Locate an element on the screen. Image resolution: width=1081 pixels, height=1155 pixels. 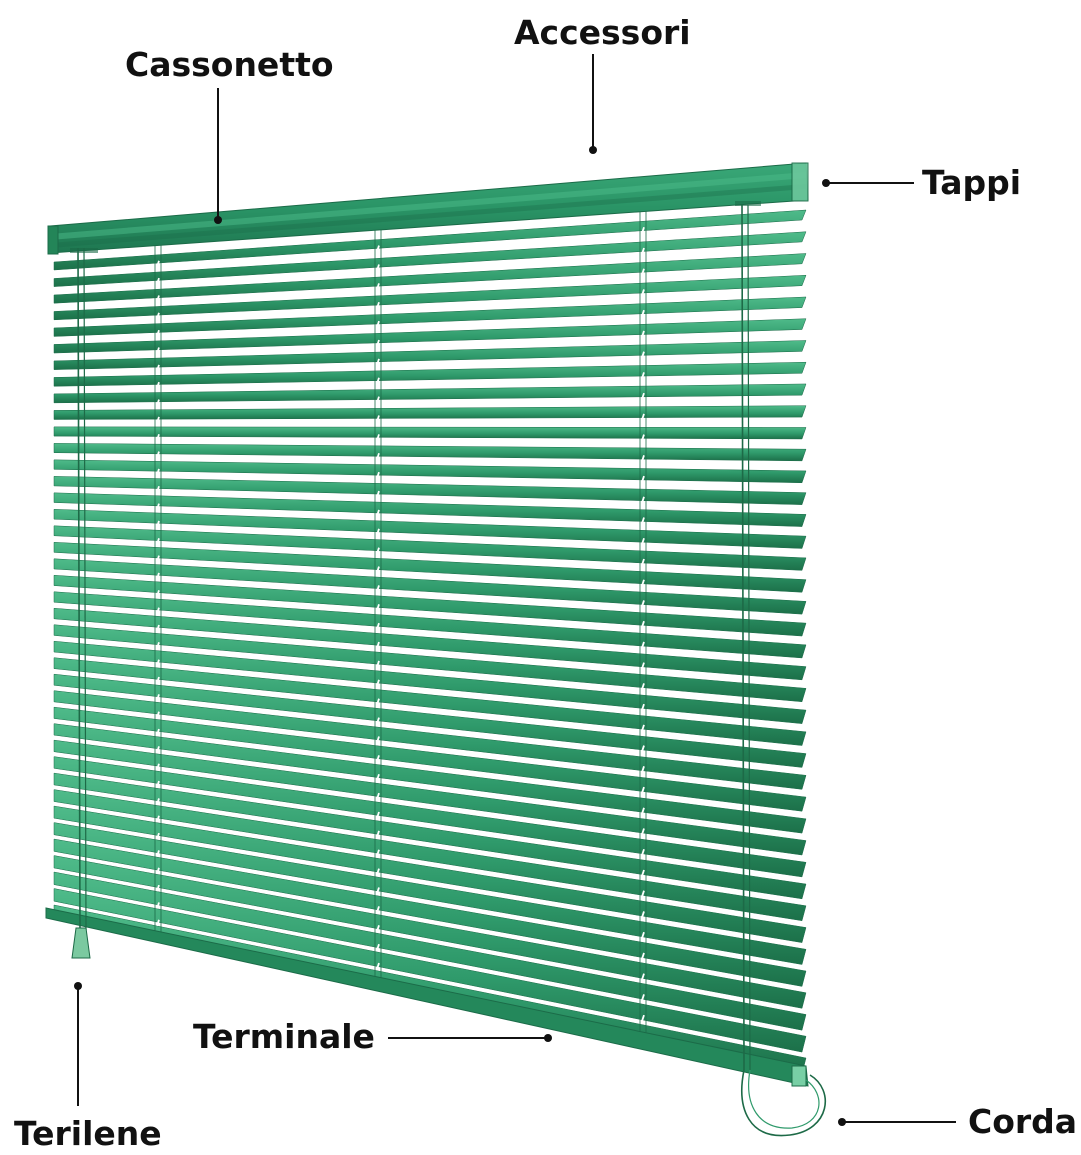
headrail is located at coordinates (428, 208).